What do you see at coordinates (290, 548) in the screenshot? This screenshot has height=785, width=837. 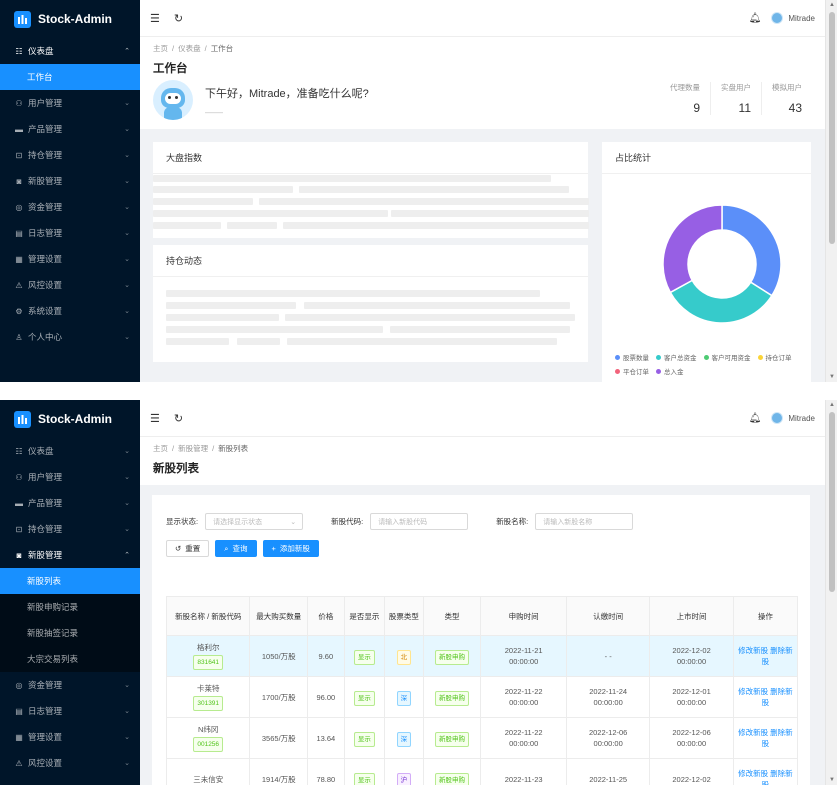 I see `add-stock-button: + 添加新股` at bounding box center [290, 548].